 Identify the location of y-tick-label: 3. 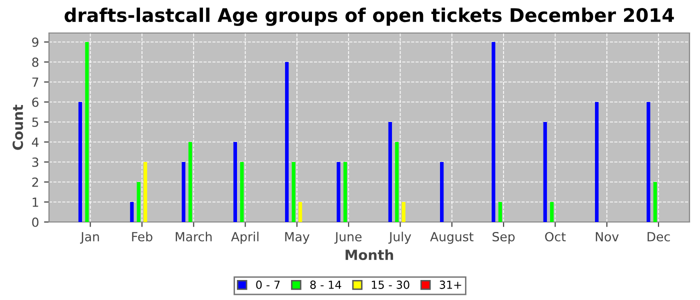
(35, 162).